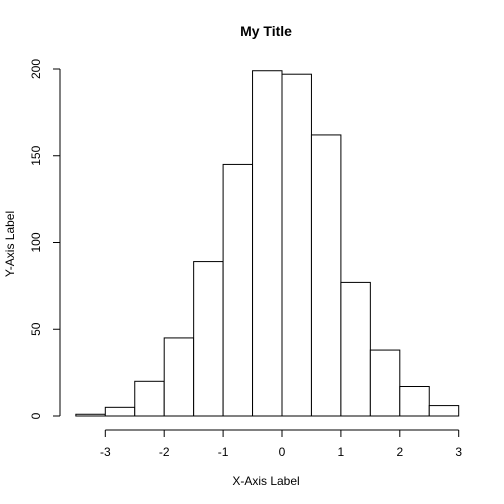 The width and height of the screenshot is (504, 504). Describe the element at coordinates (36, 329) in the screenshot. I see `y-tick-label: 50` at that location.